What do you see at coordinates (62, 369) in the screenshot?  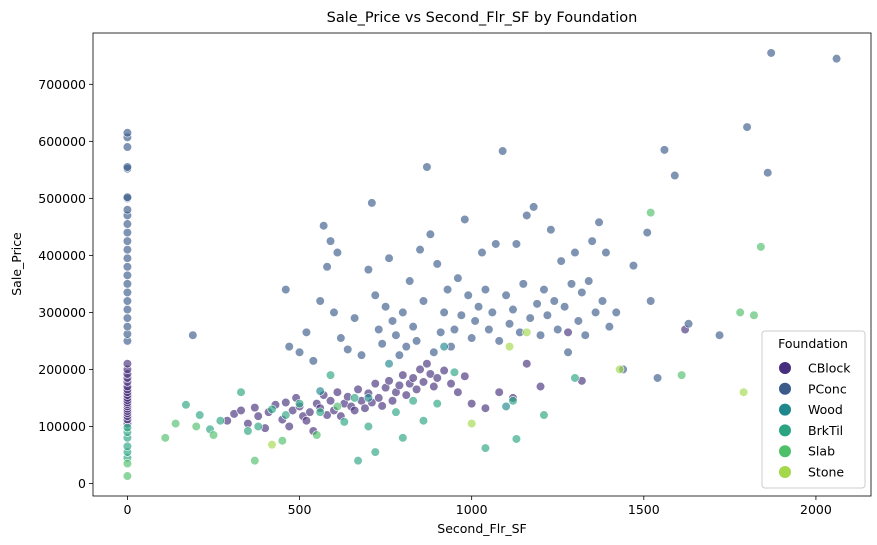 I see `y-tick-label-2: 200000` at bounding box center [62, 369].